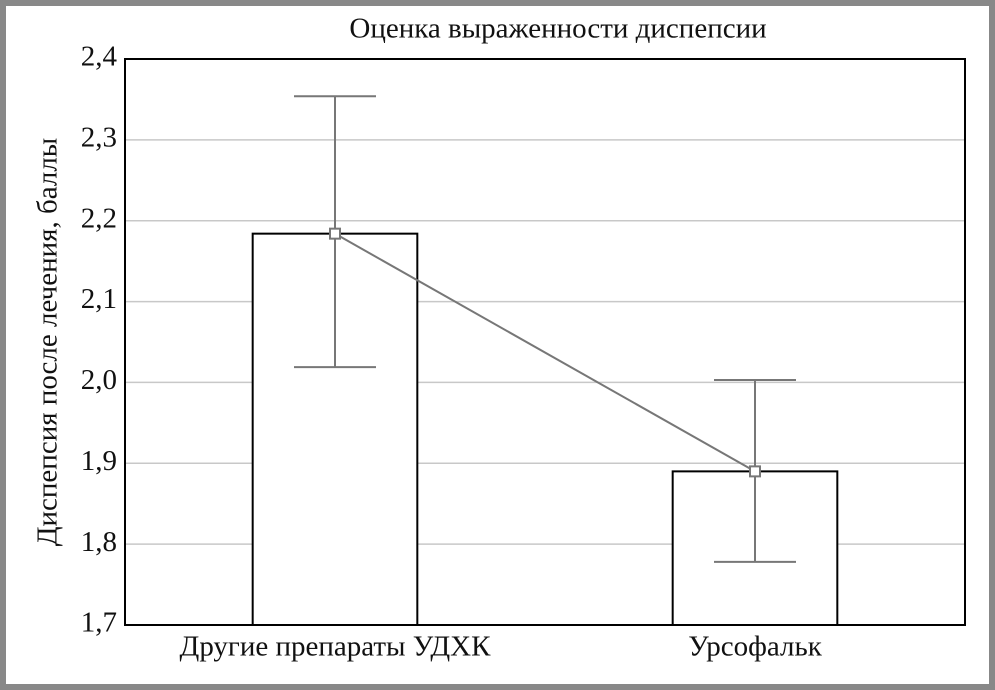 Image resolution: width=995 pixels, height=690 pixels. What do you see at coordinates (99, 218) in the screenshot?
I see `y-tick-label: 2,2` at bounding box center [99, 218].